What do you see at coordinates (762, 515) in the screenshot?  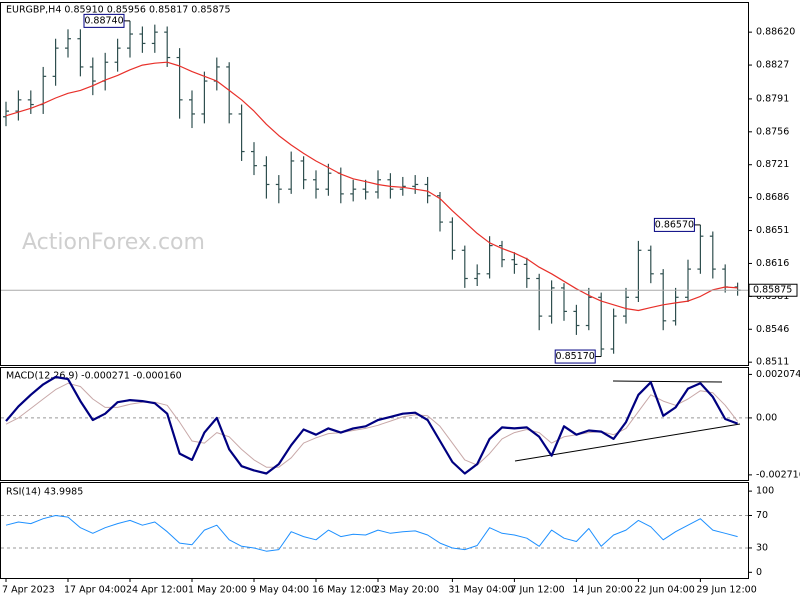 I see `y-tick-label: 70` at bounding box center [762, 515].